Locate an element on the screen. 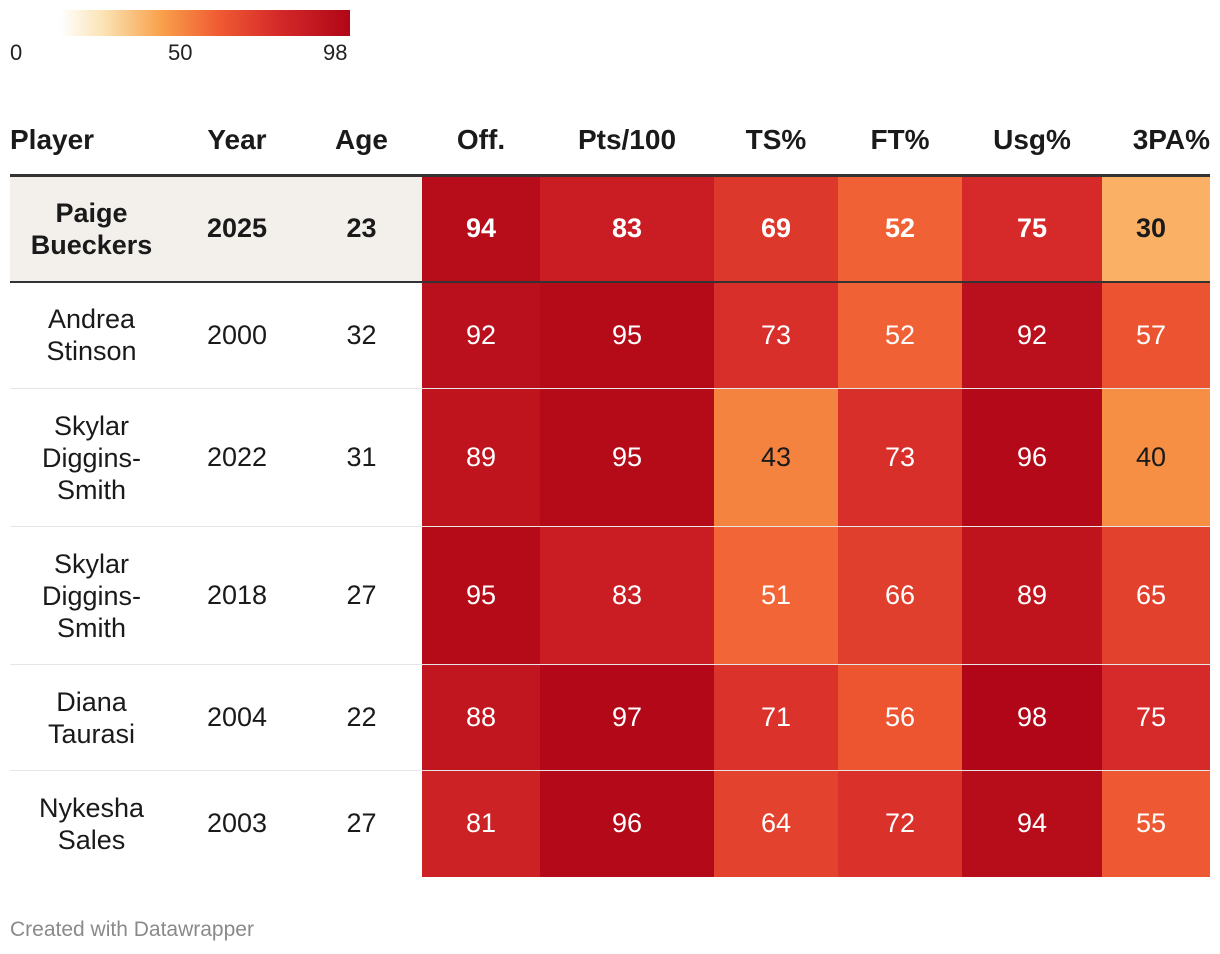 The image size is (1220, 954). table-row: Skylar Diggins- Smith 2022 31 89 95 43 73 96 40 is located at coordinates (610, 457).